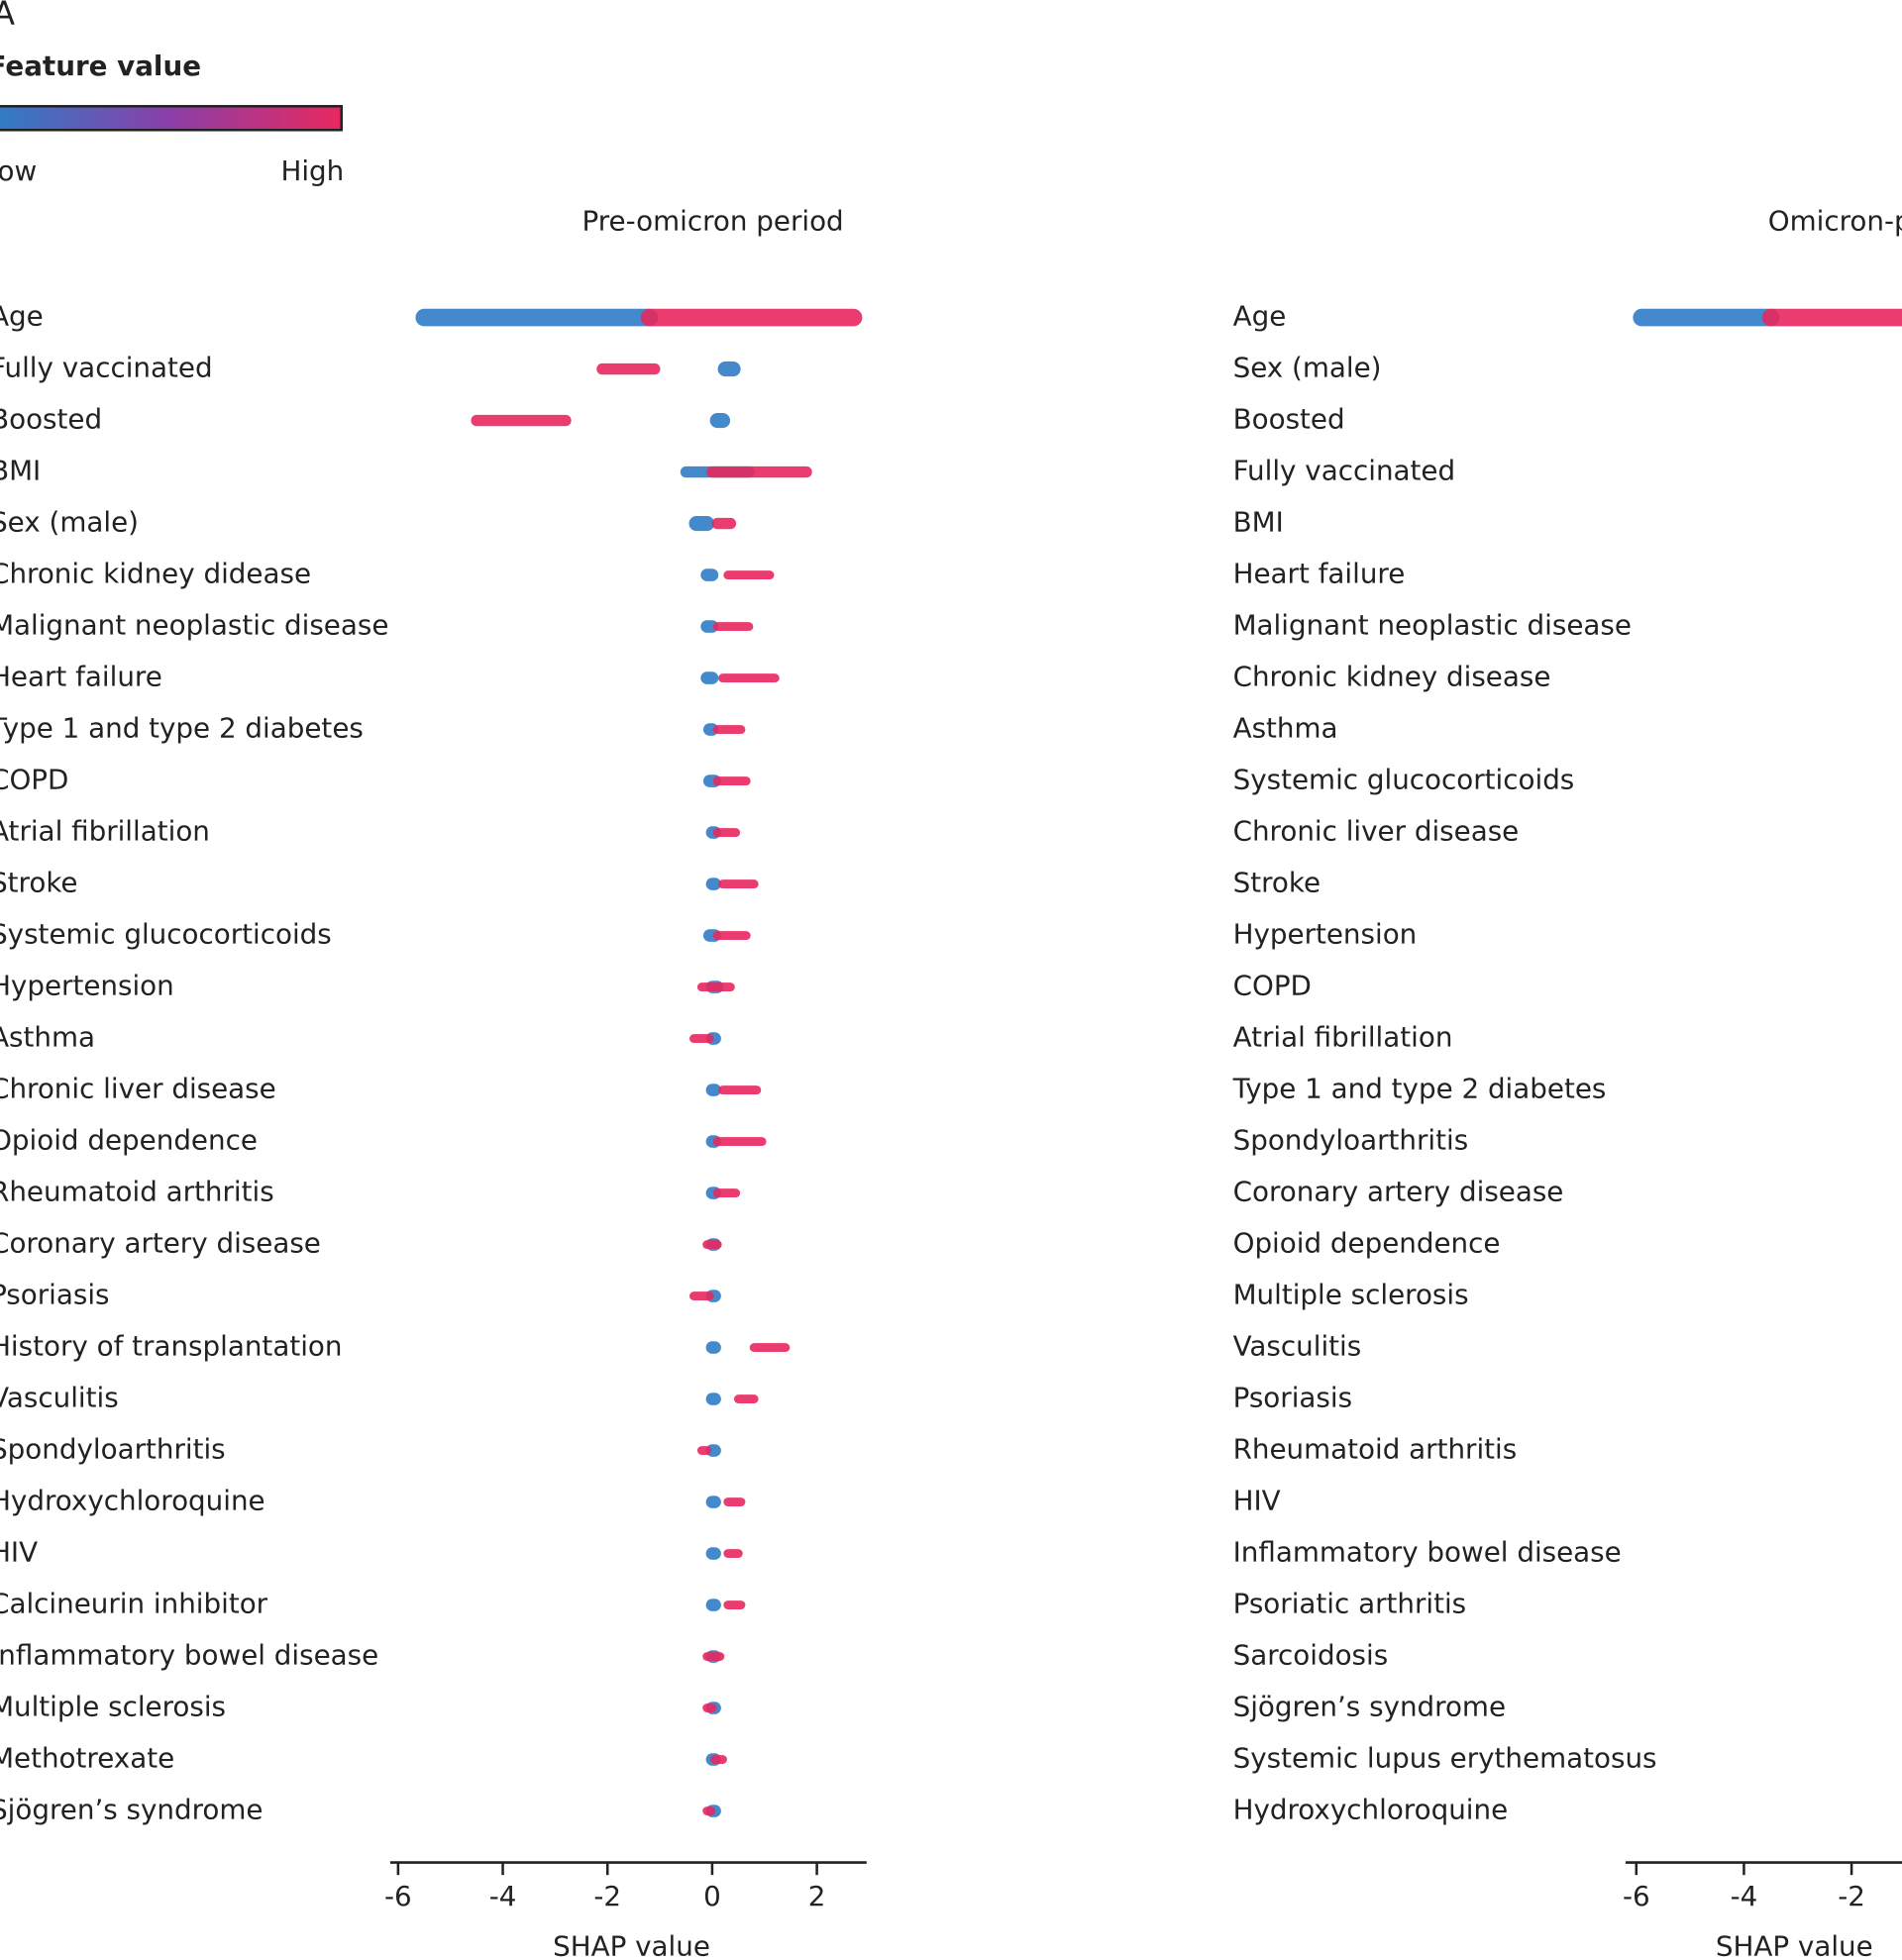  What do you see at coordinates (817, 1896) in the screenshot?
I see `x-tick-label: 2` at bounding box center [817, 1896].